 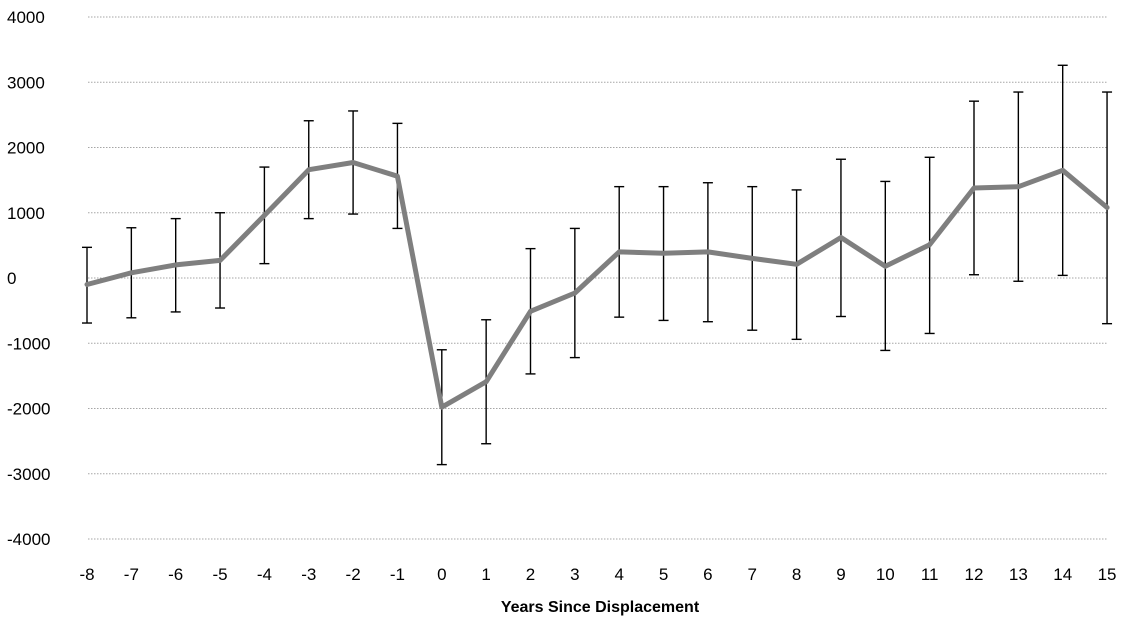 I want to click on x-tick-label: -5, so click(x=219, y=574).